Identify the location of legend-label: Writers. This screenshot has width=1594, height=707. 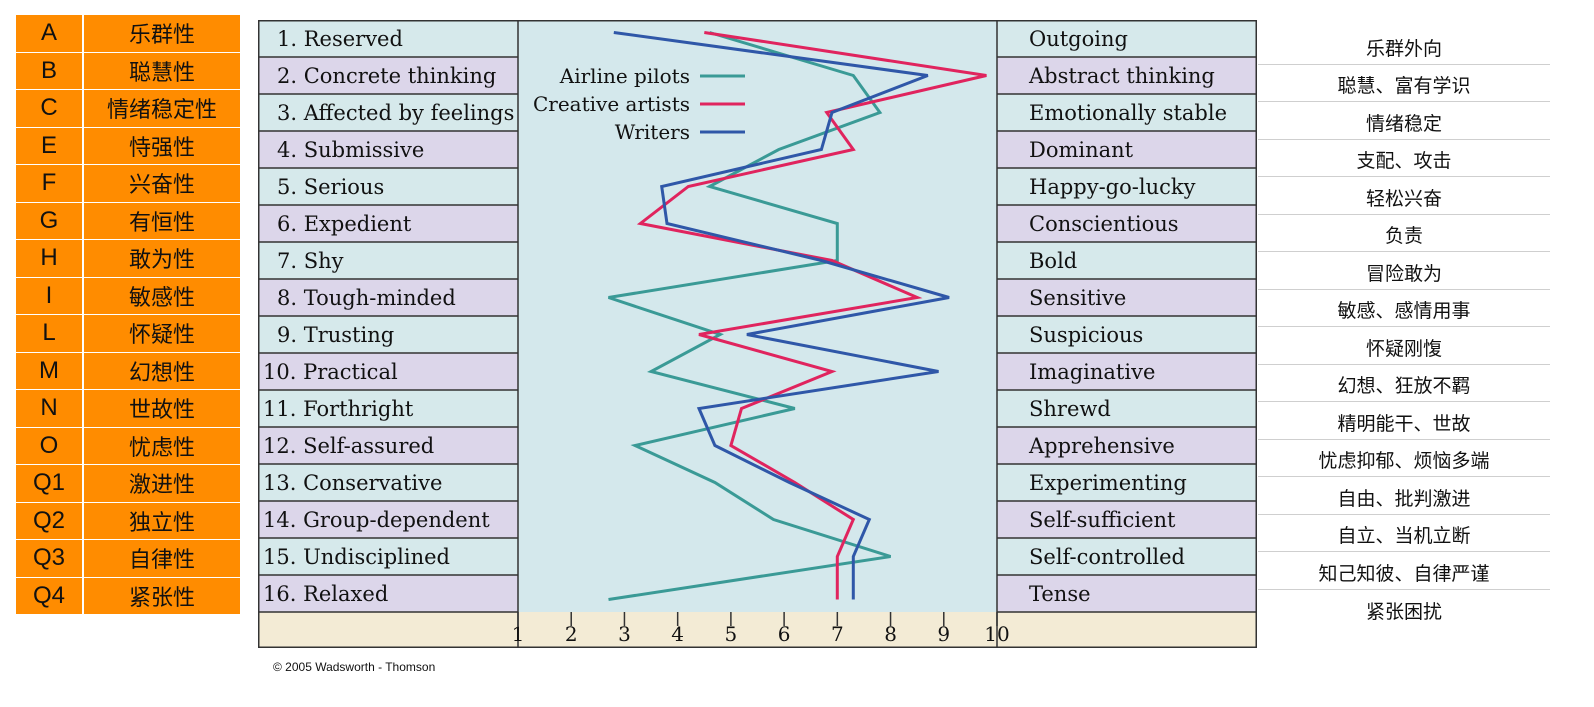
(652, 132).